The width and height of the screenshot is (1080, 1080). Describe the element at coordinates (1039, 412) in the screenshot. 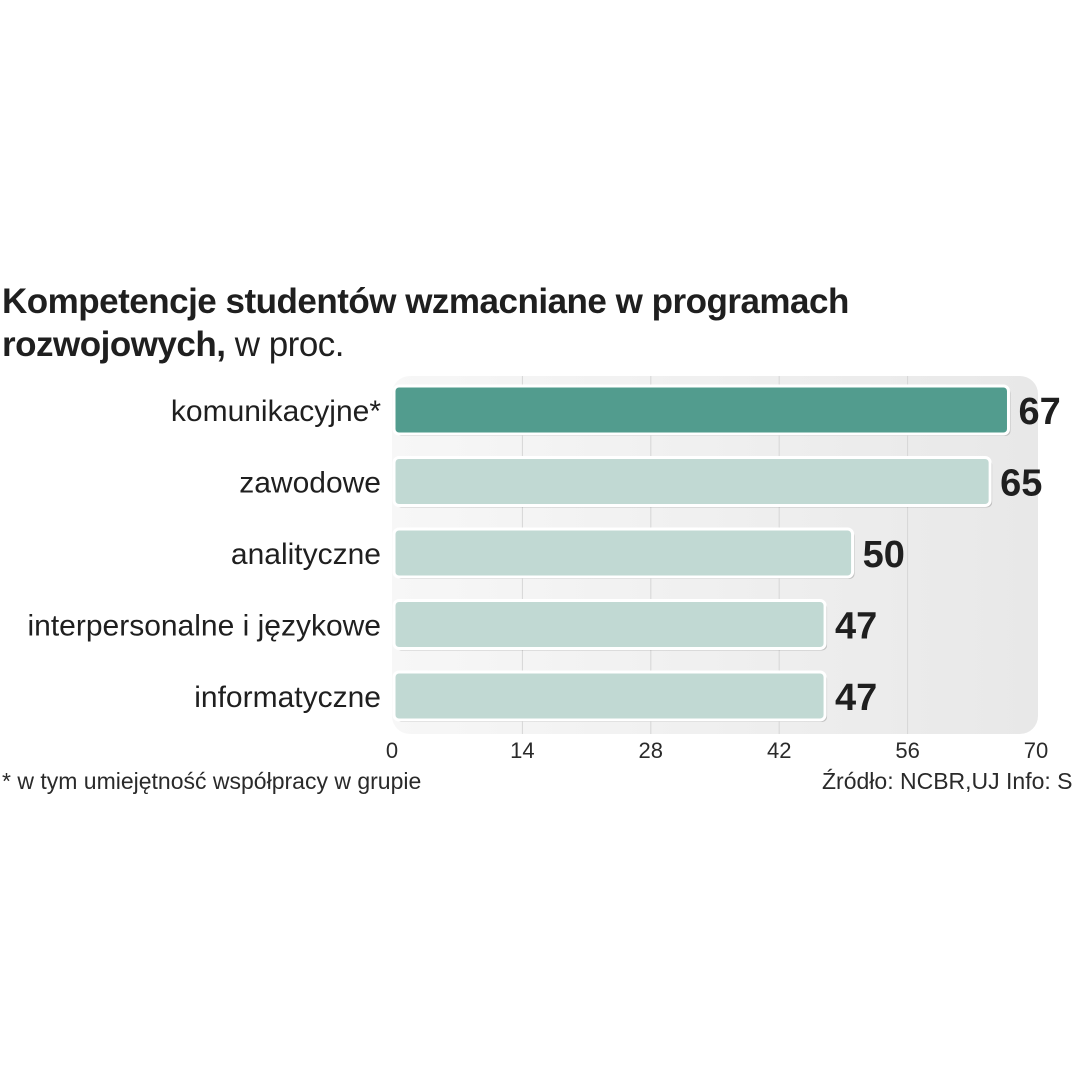

I see `value-label: 67` at that location.